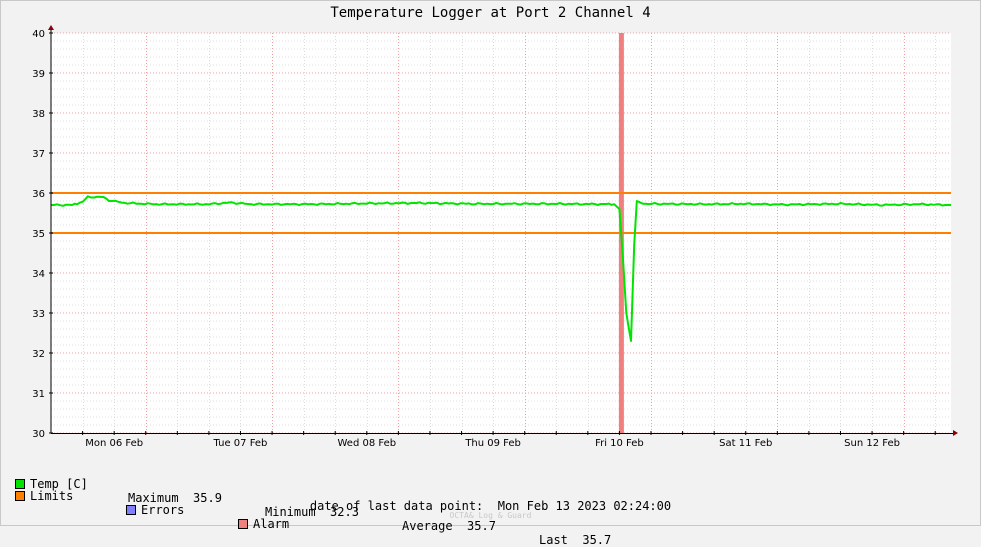 The width and height of the screenshot is (981, 547). Describe the element at coordinates (490, 515) in the screenshot. I see `watermark: OCTA& Log & Guard` at that location.